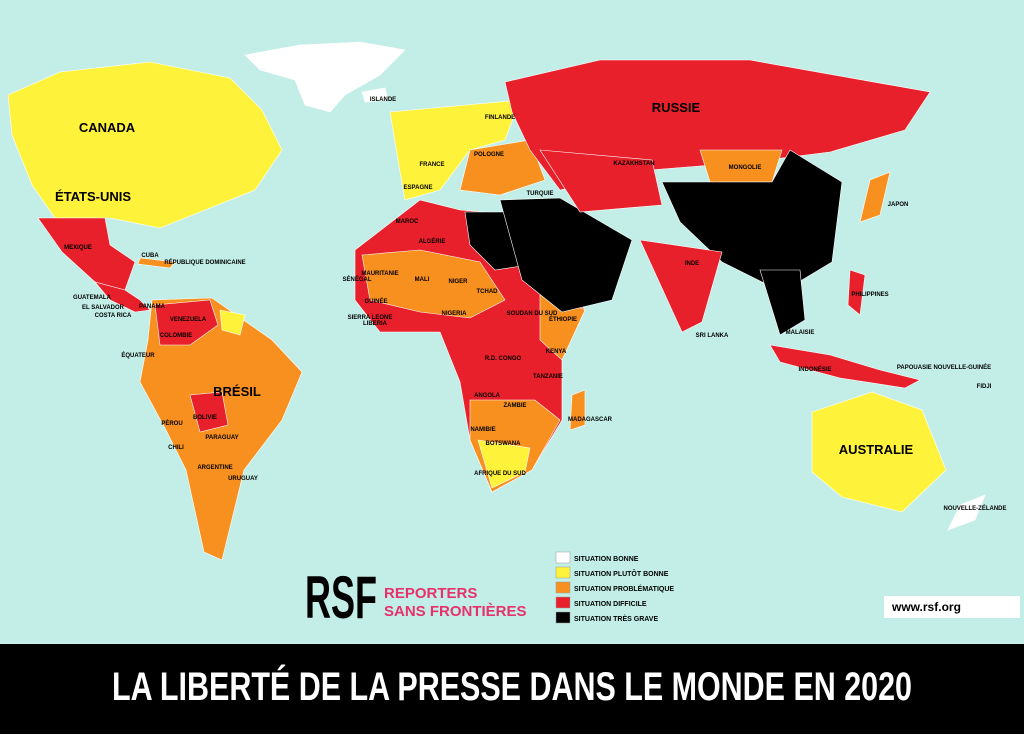 The height and width of the screenshot is (739, 1024). Describe the element at coordinates (563, 319) in the screenshot. I see `label: ÉTHIOPIE` at that location.